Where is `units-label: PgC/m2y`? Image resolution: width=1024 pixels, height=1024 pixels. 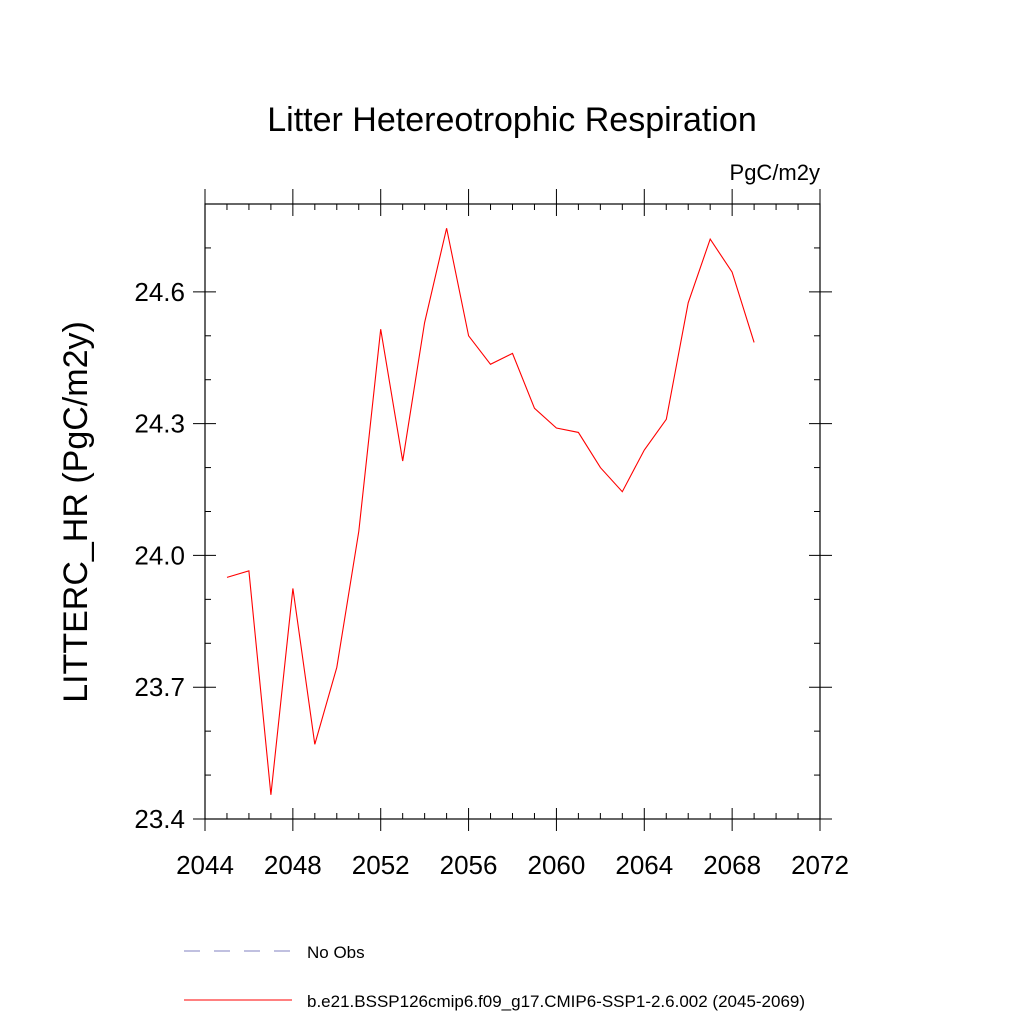 units-label: PgC/m2y is located at coordinates (775, 172).